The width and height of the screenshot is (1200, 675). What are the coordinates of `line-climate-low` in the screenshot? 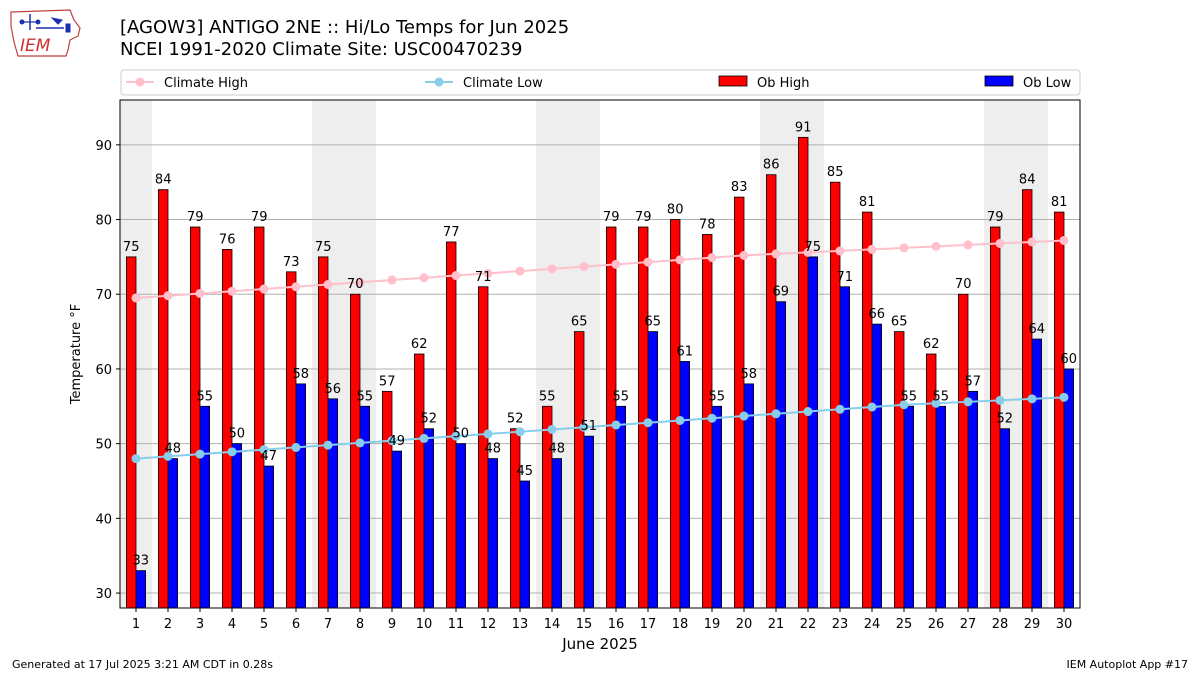 It's located at (600, 428).